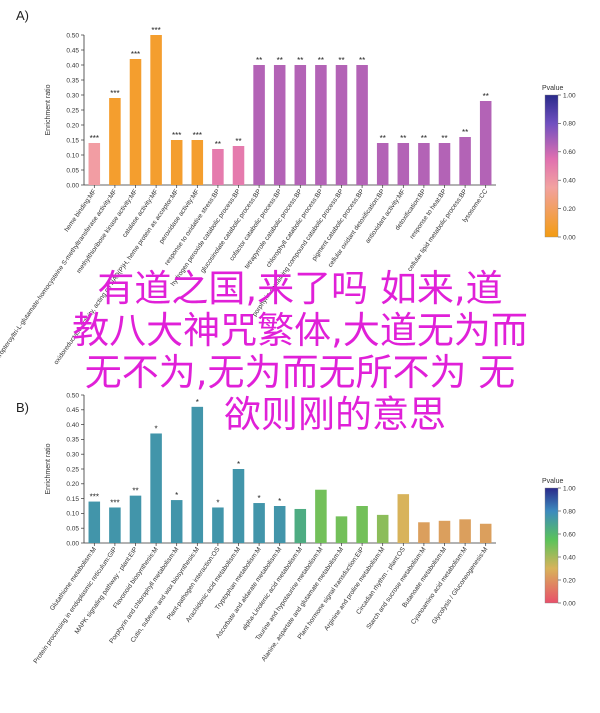  I want to click on y-tick-label: 0.40, so click(72, 425).